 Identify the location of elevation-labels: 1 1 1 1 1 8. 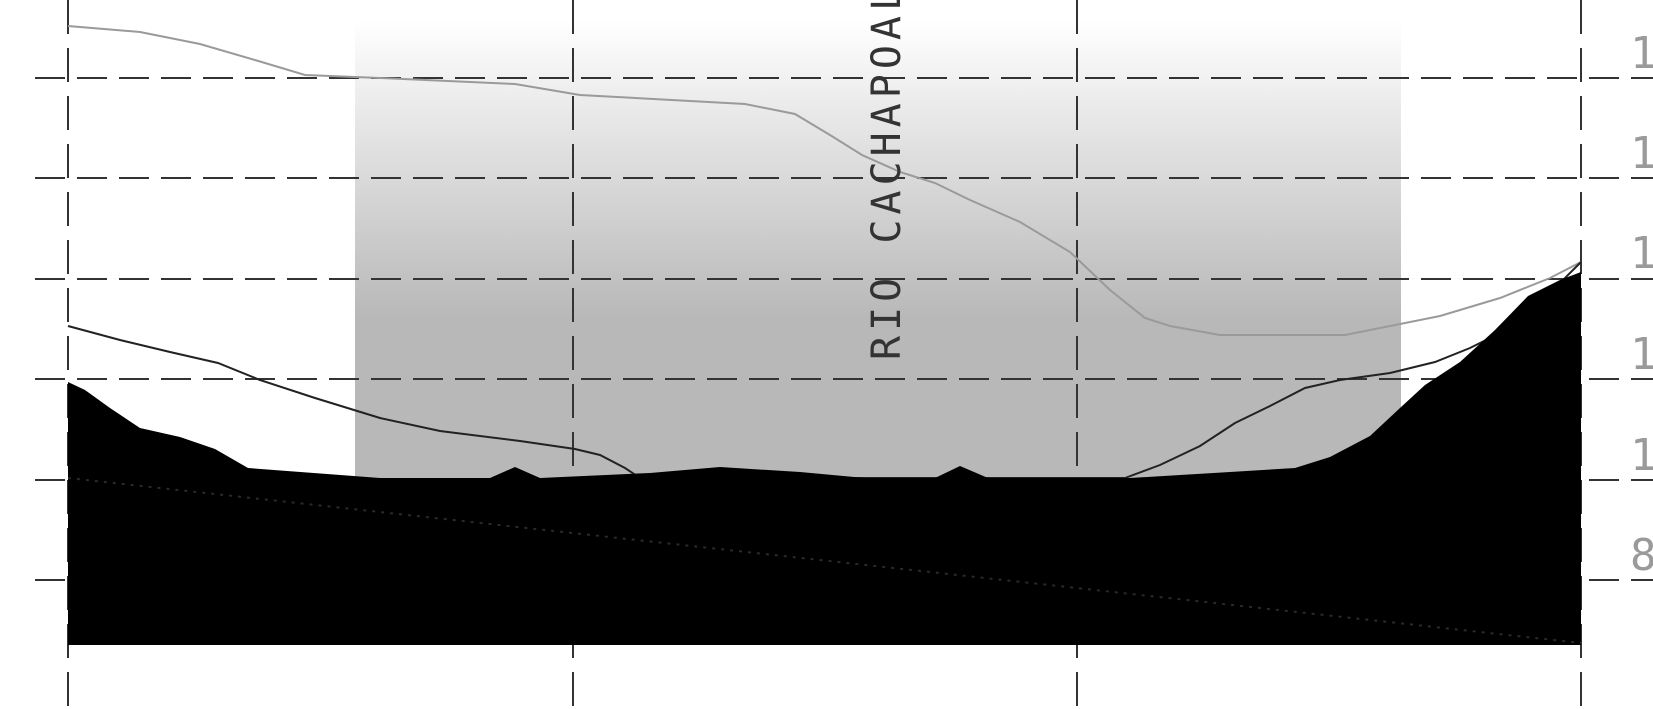
(1641, 304).